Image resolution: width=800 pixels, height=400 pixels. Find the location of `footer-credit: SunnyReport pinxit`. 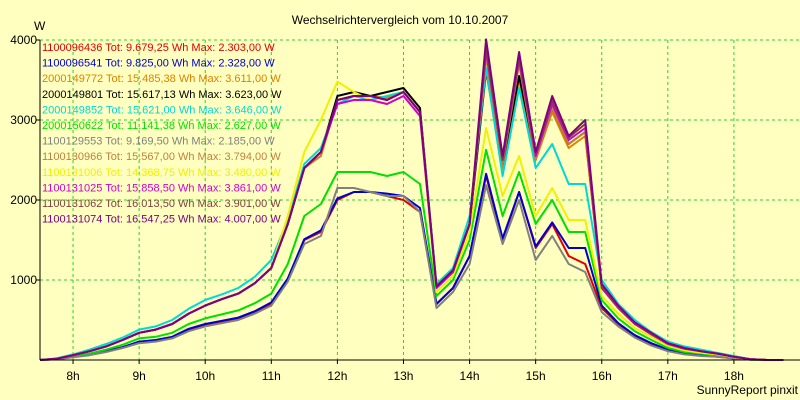

footer-credit: SunnyReport pinxit is located at coordinates (748, 390).